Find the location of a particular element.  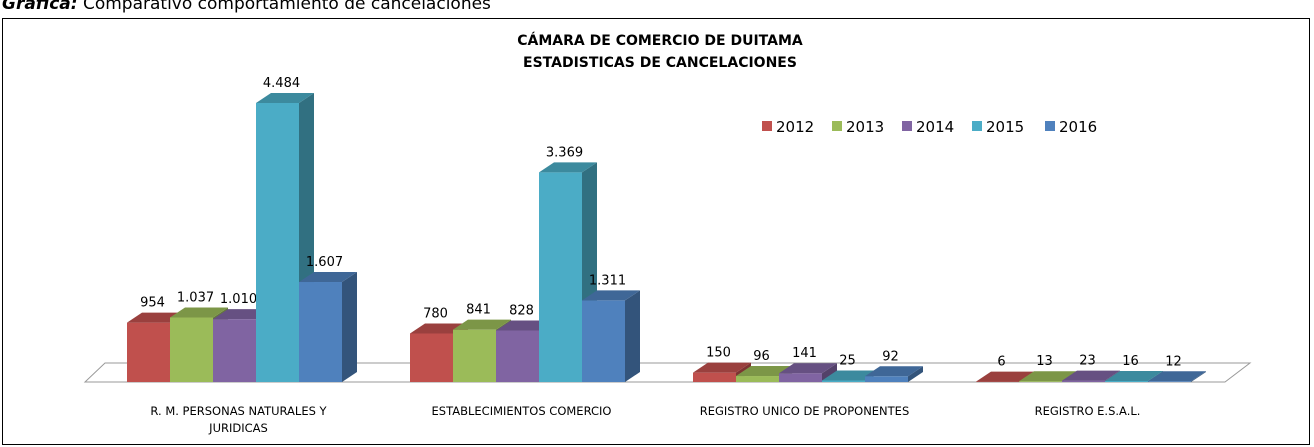

value-label: 150 is located at coordinates (718, 353).